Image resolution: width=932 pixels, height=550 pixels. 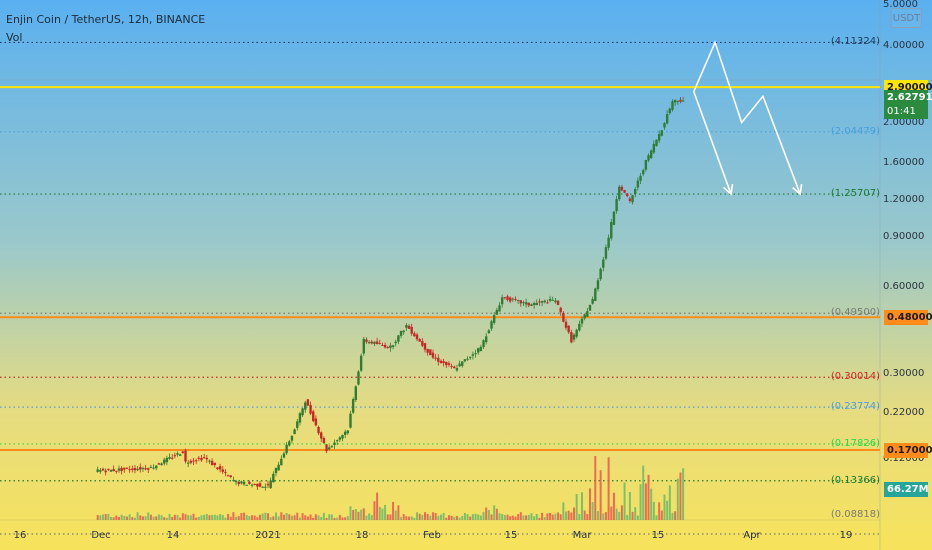 I want to click on time-tick-label: Dec, so click(x=101, y=535).